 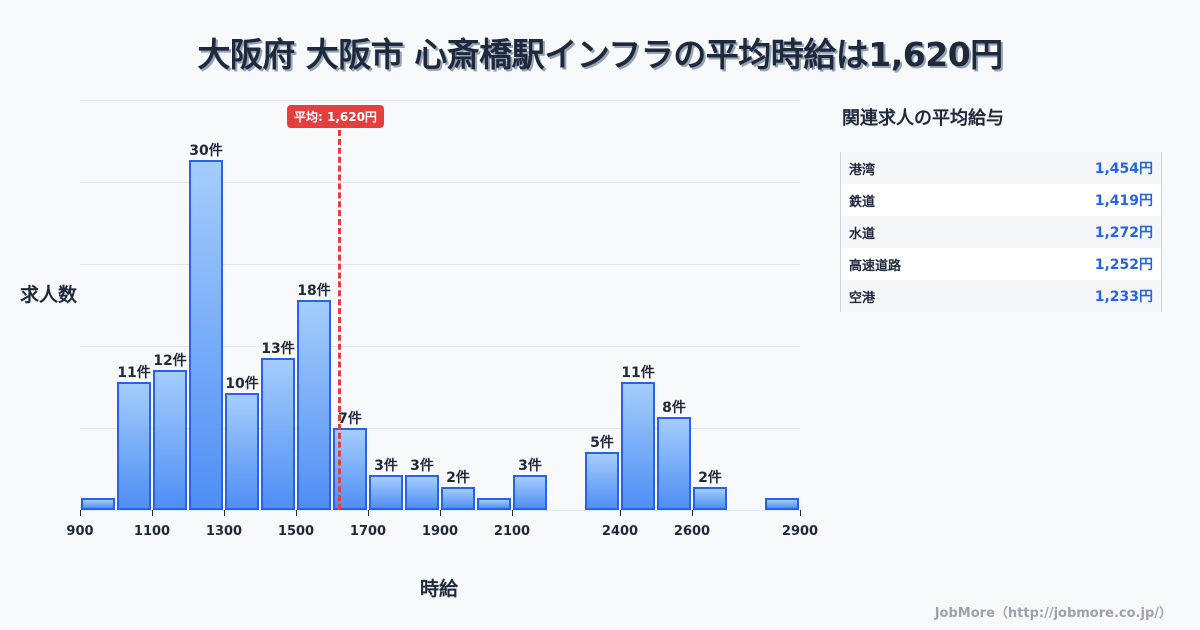 What do you see at coordinates (674, 407) in the screenshot?
I see `bar-value-label: 8件` at bounding box center [674, 407].